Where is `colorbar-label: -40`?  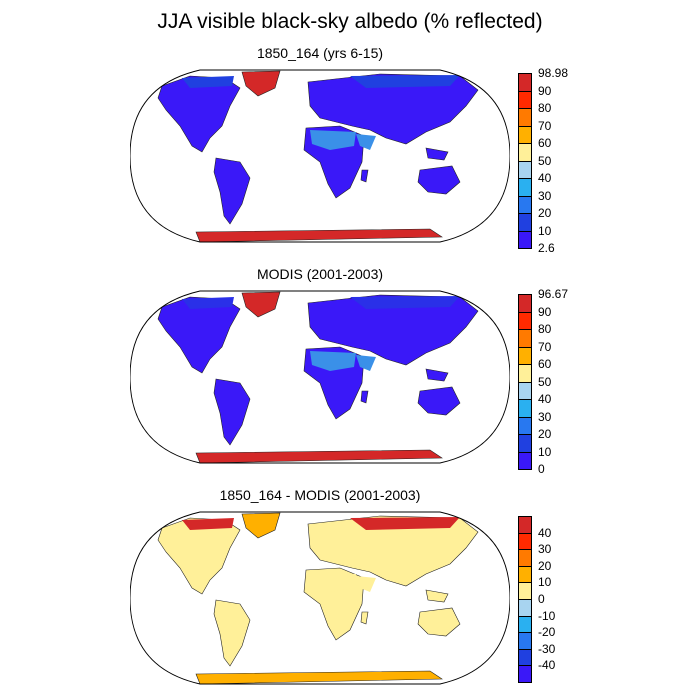 colorbar-label: -40 is located at coordinates (547, 665).